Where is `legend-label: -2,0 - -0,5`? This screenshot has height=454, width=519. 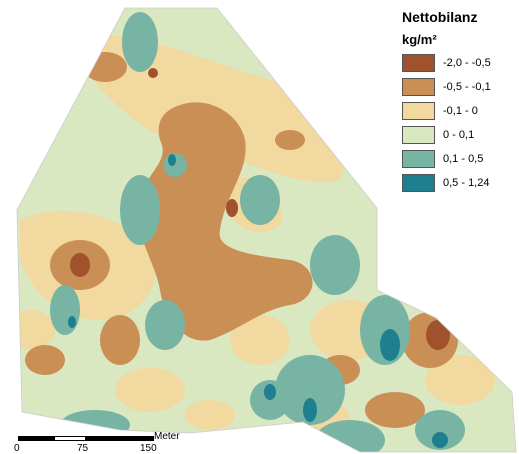
legend-label: -2,0 - -0,5 is located at coordinates (467, 63).